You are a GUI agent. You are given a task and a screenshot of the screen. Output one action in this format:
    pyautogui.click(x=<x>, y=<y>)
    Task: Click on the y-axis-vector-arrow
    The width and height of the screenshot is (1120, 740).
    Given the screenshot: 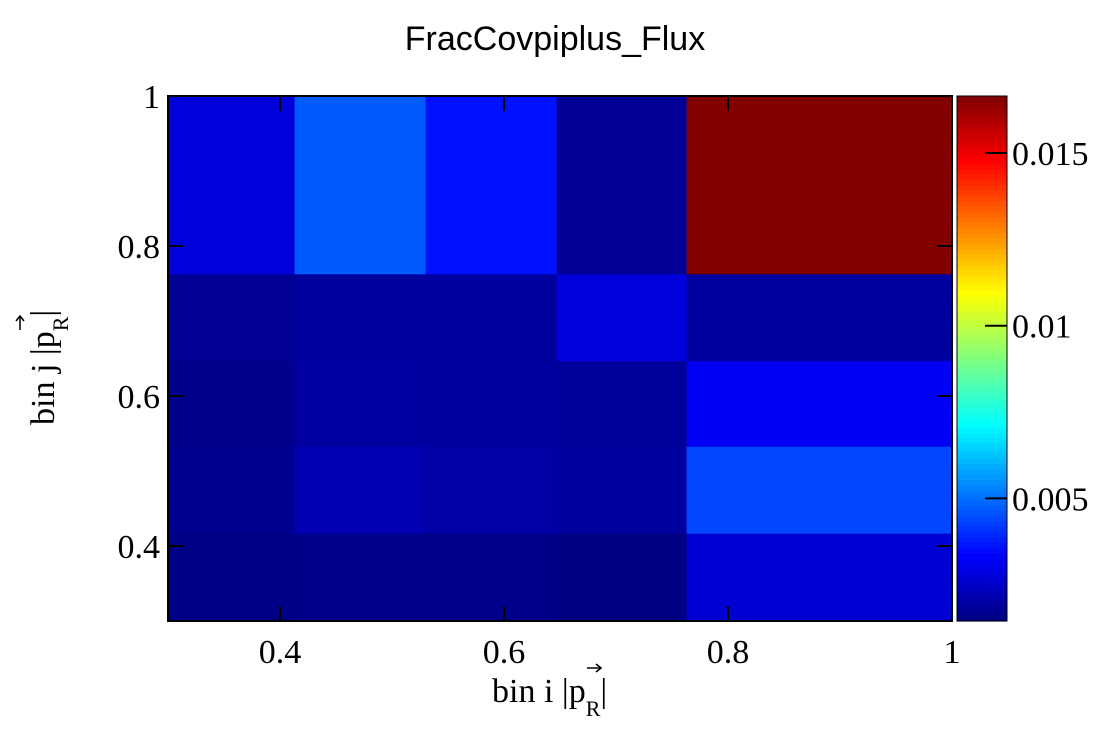 What is the action you would take?
    pyautogui.click(x=20, y=322)
    